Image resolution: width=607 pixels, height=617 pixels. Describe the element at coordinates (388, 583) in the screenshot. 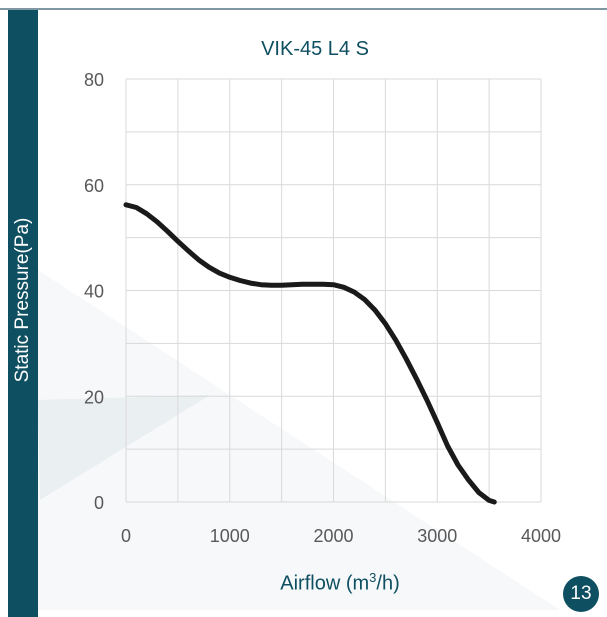

I see `x-axis-label-end: /h)` at that location.